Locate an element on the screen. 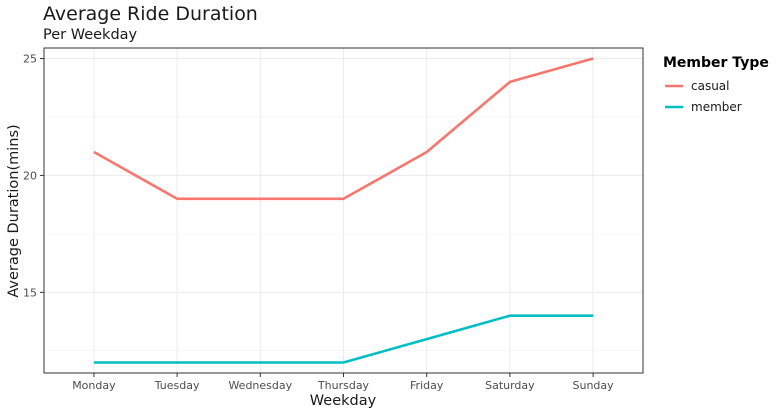 Image resolution: width=782 pixels, height=414 pixels. legend: Member Type casual member is located at coordinates (716, 84).